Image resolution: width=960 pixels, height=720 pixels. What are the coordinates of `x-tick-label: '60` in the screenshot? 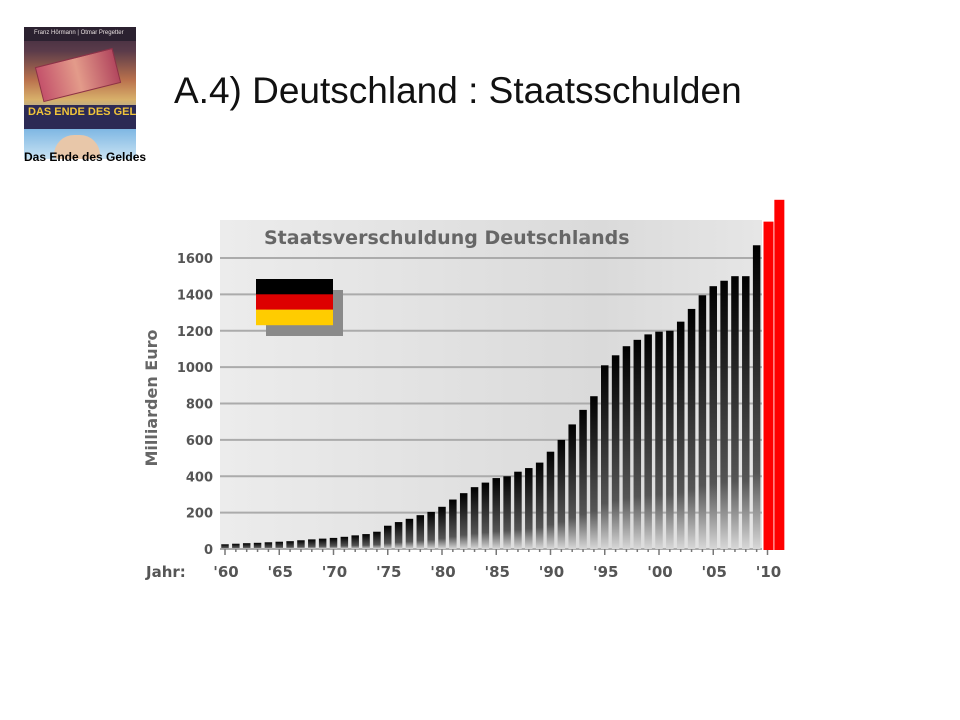 It's located at (225, 572).